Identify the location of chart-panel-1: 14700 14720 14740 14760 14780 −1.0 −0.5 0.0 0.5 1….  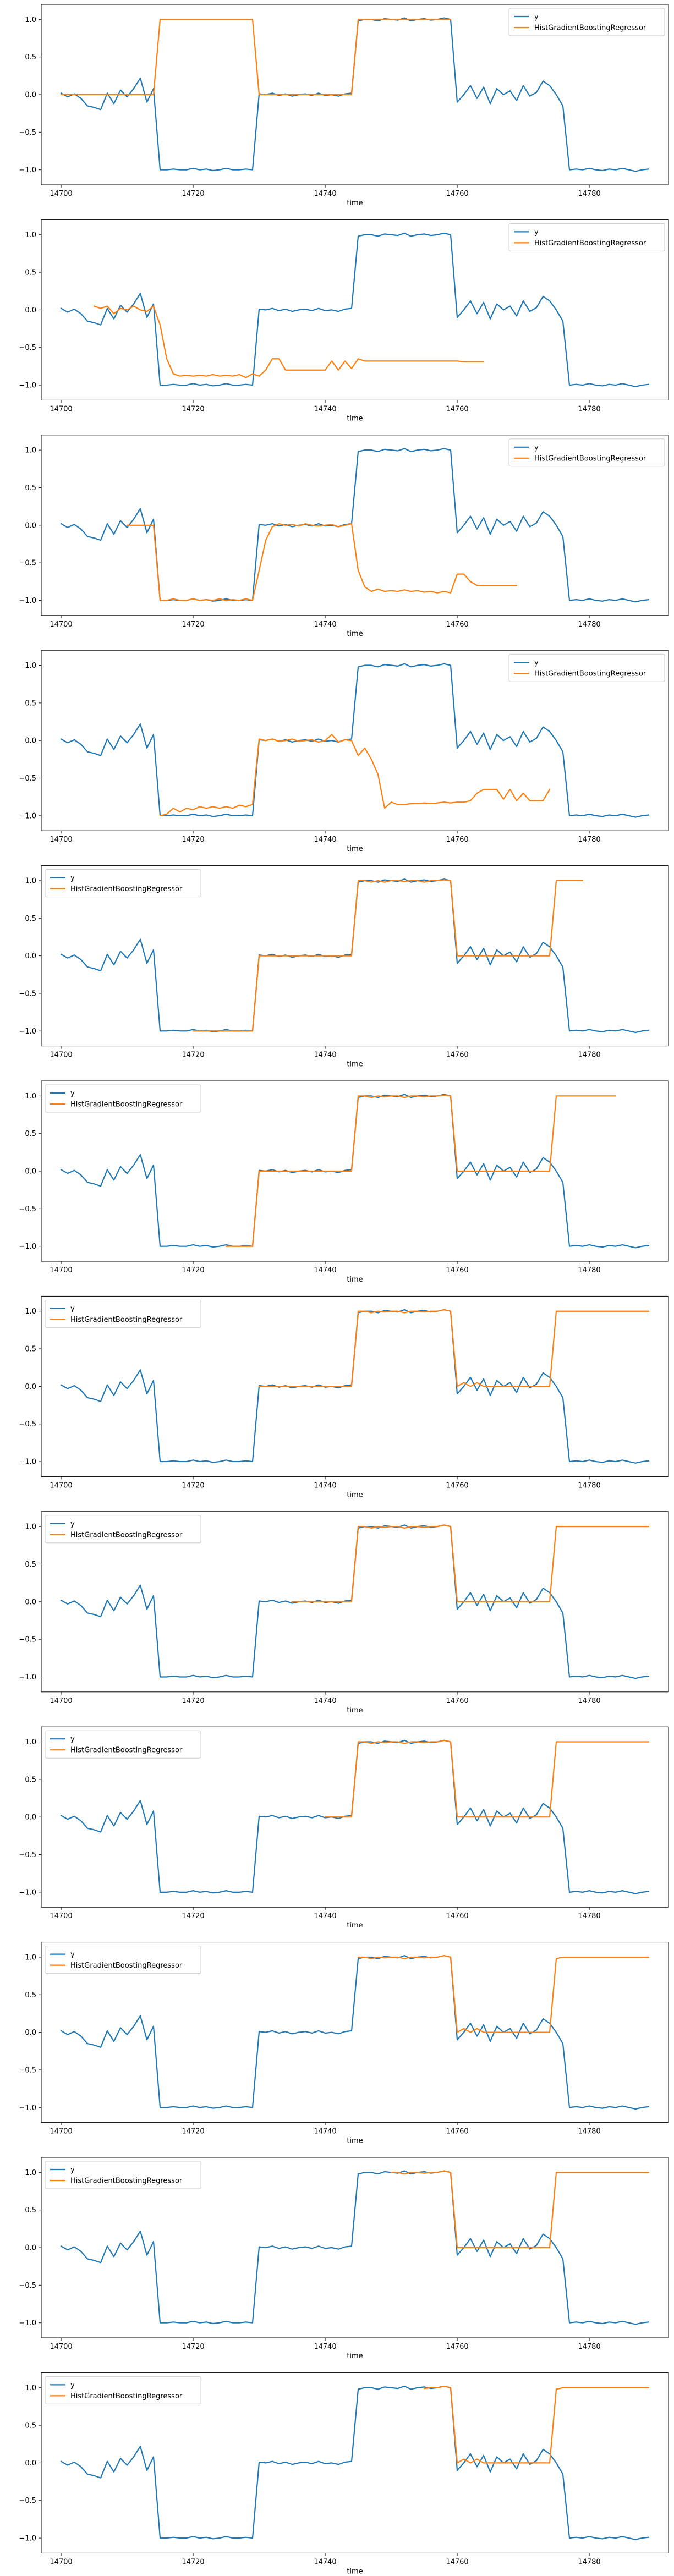
(344, 105).